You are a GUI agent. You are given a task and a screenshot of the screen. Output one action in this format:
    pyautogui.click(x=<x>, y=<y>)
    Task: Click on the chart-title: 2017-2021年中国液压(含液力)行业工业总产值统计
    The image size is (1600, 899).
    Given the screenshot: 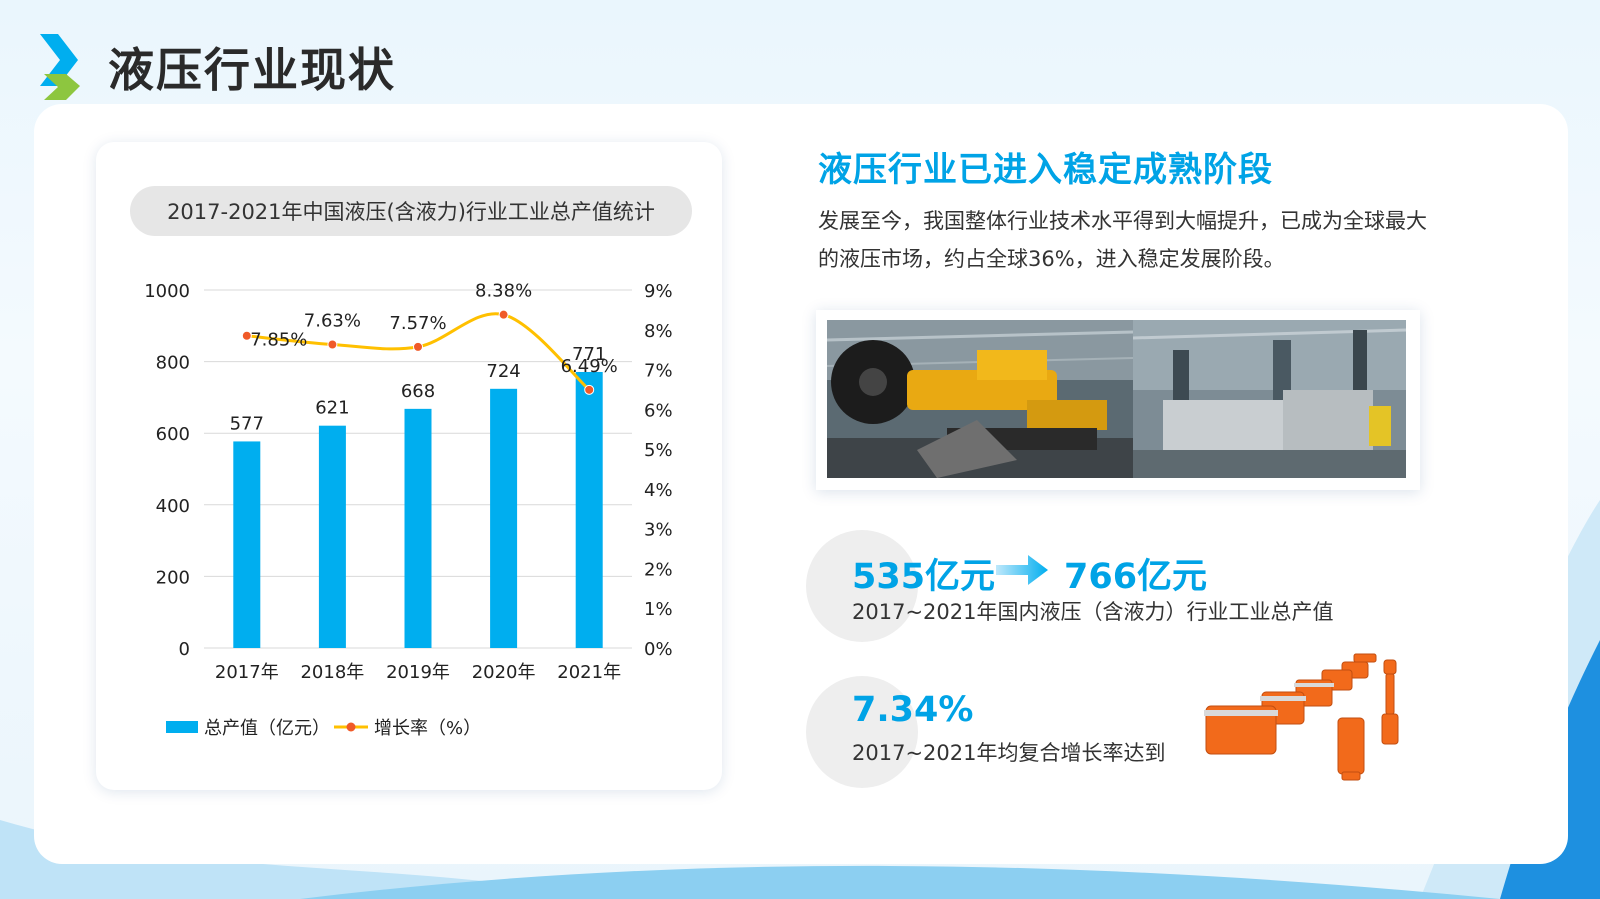 What is the action you would take?
    pyautogui.click(x=411, y=211)
    